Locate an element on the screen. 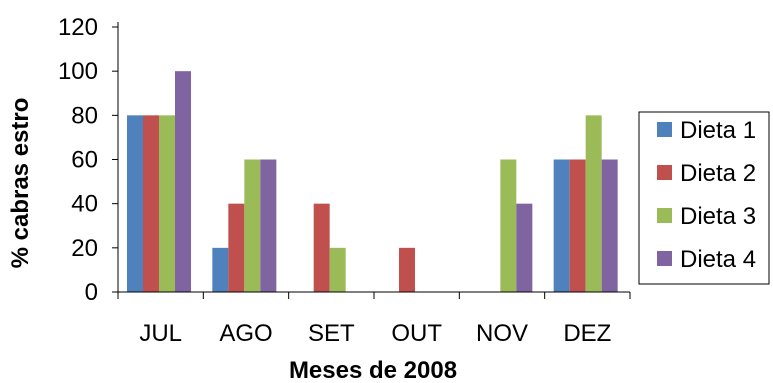  bar-dieta-2-dez is located at coordinates (577, 225).